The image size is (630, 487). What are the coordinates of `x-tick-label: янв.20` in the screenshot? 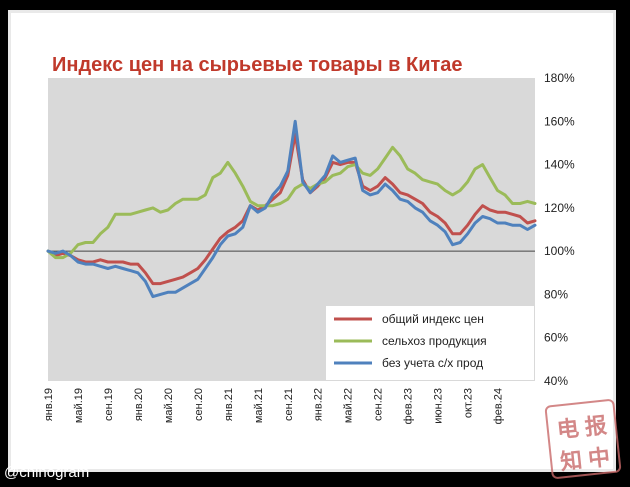 It's located at (139, 404).